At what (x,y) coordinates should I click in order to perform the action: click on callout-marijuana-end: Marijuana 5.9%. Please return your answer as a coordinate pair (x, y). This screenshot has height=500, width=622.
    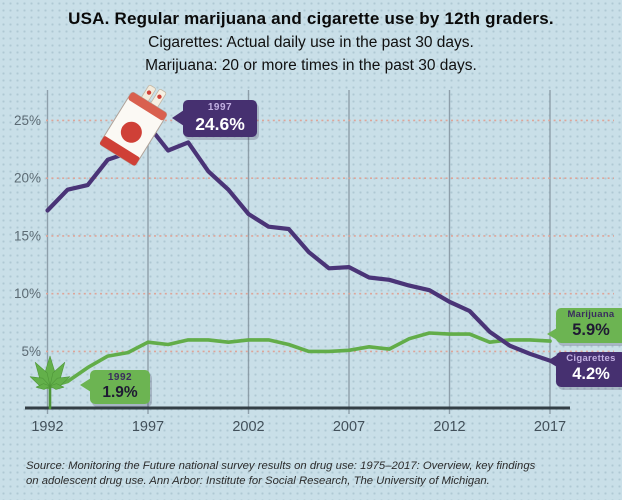
    Looking at the image, I should click on (584, 325).